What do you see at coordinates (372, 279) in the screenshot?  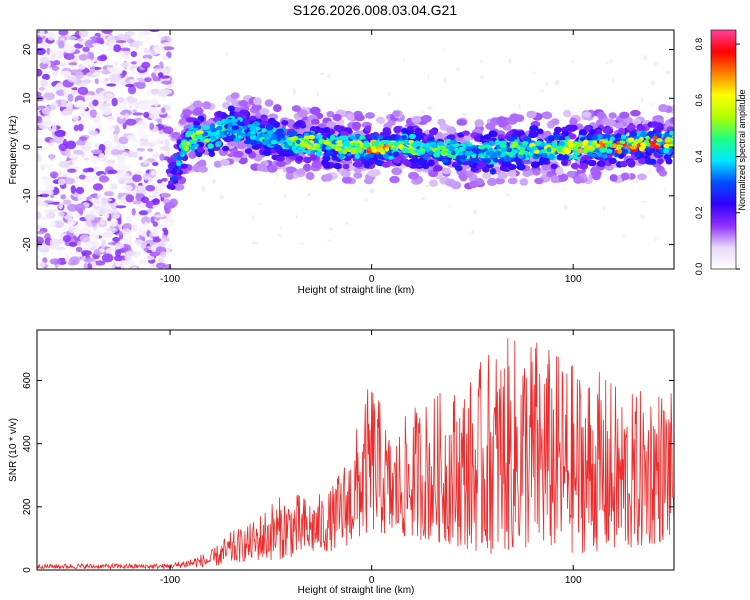 I see `x-tick-label: 0` at bounding box center [372, 279].